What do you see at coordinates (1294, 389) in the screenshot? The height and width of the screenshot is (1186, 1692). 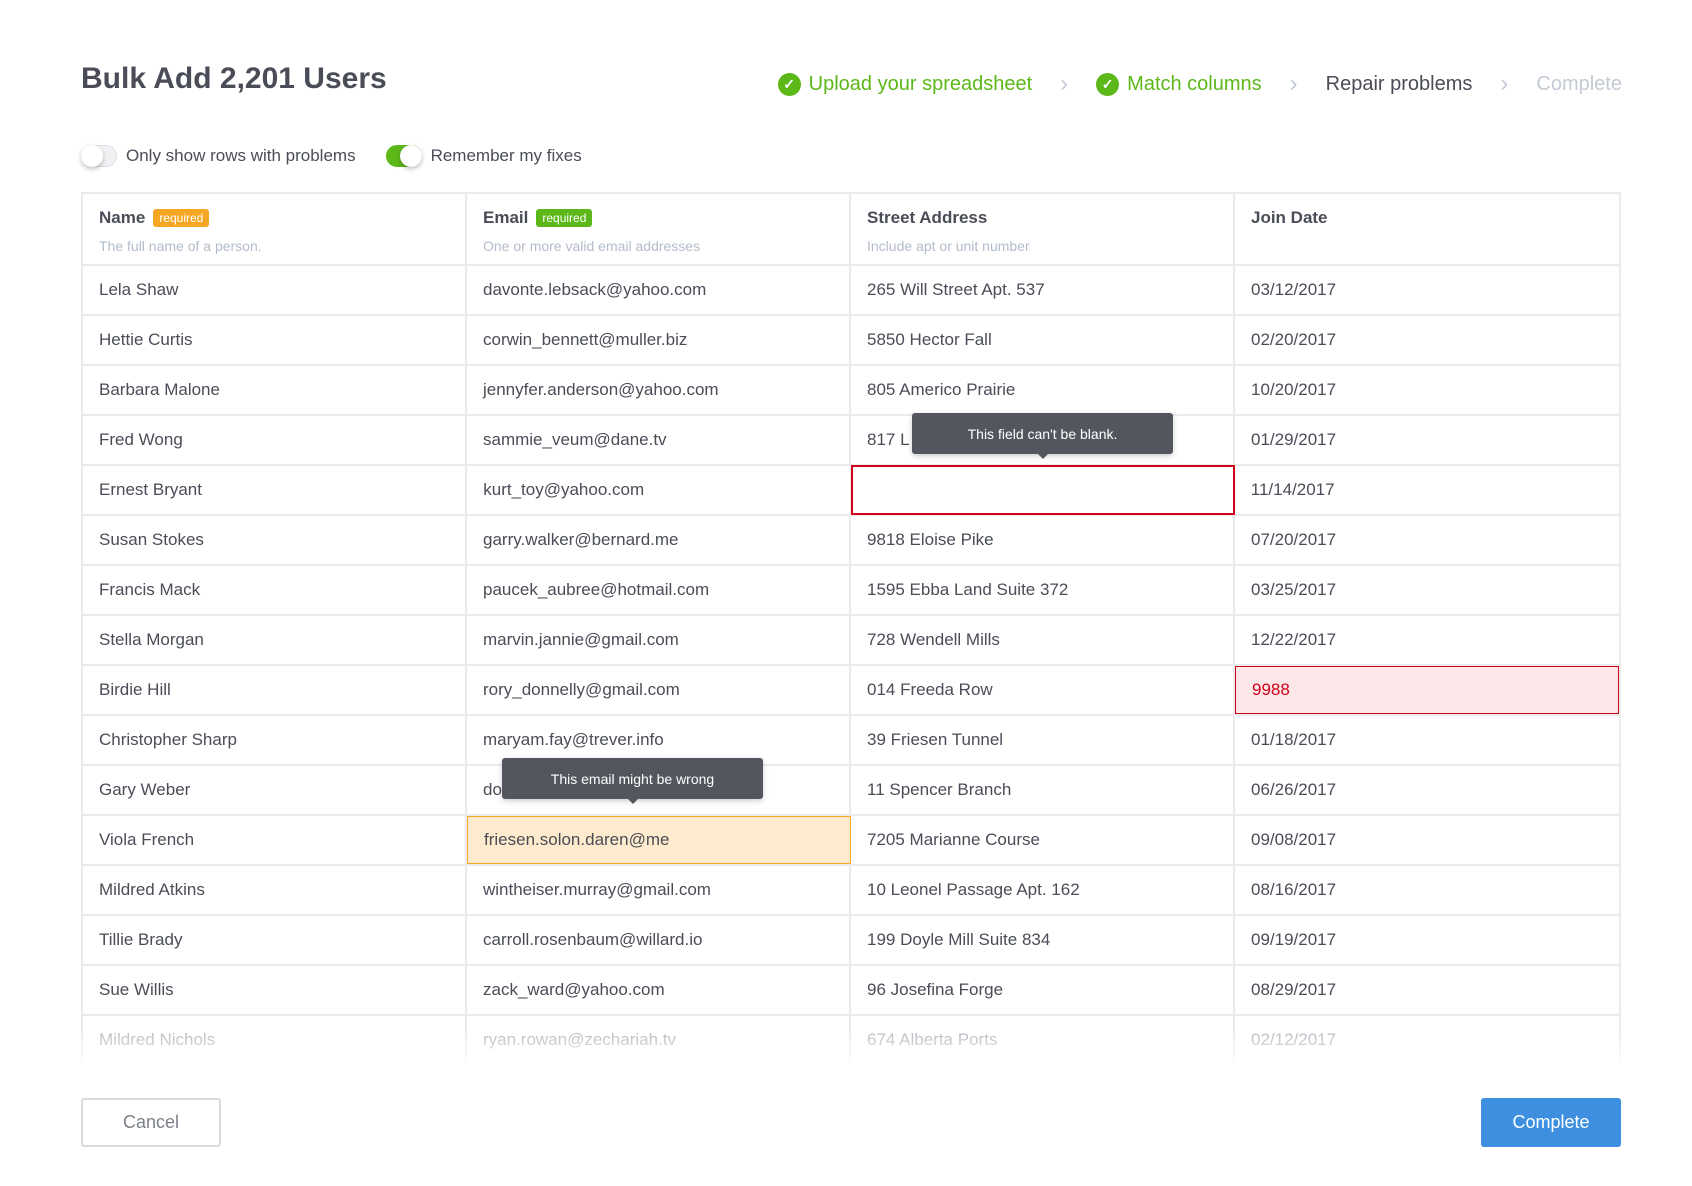 I see `table-cell: 10/20/2017` at bounding box center [1294, 389].